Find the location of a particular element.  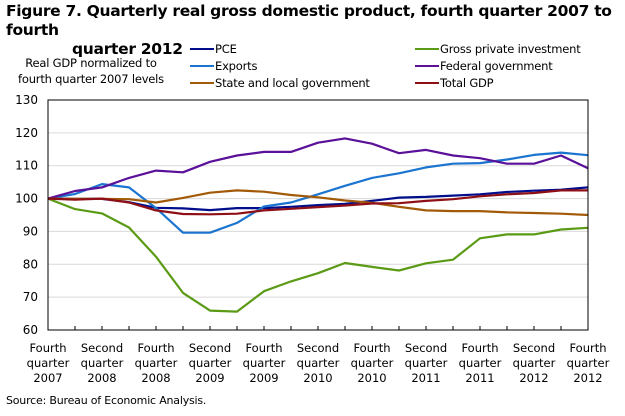

x-tick-label: Second quarter 2009 is located at coordinates (210, 363).